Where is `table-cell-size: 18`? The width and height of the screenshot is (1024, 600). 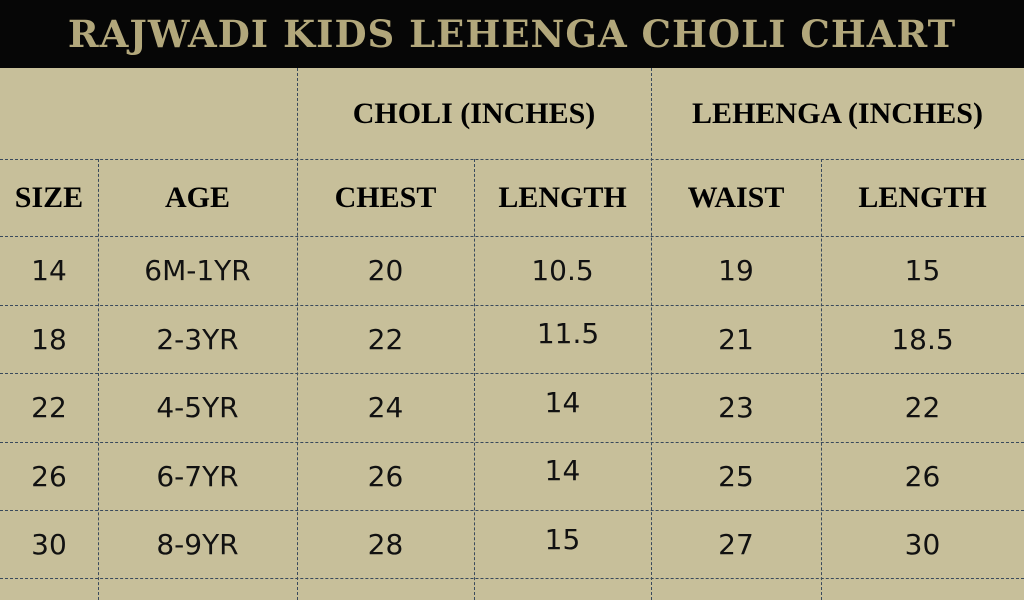
table-cell-size: 18 is located at coordinates (49, 339).